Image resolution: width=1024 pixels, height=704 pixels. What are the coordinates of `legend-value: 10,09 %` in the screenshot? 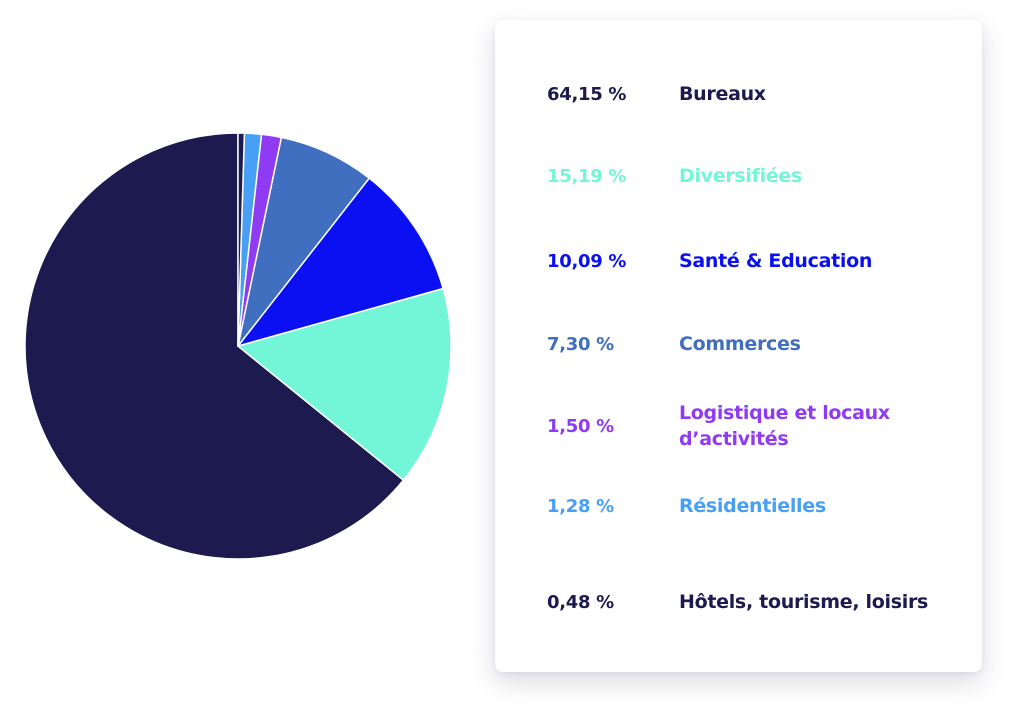 It's located at (587, 261).